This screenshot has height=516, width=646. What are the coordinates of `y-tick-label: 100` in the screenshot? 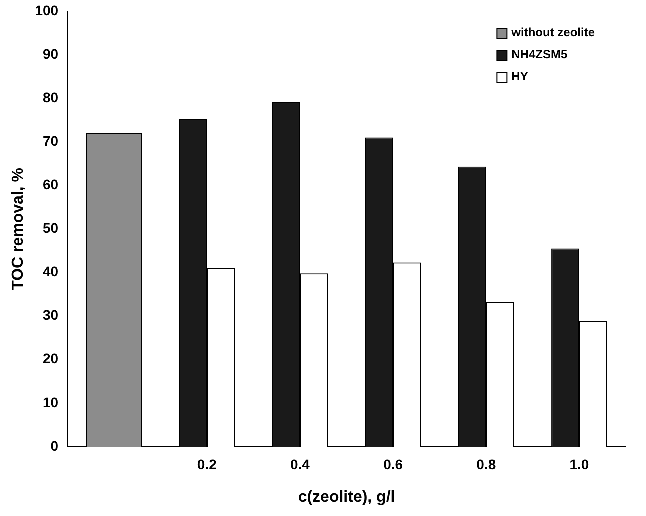 It's located at (47, 10).